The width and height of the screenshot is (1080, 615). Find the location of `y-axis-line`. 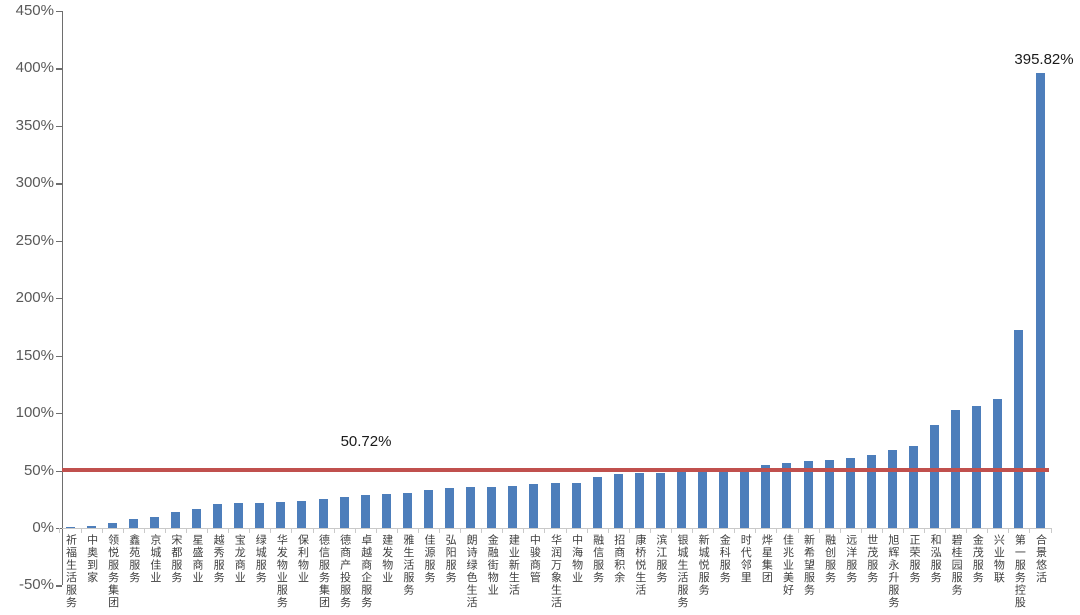

y-axis-line is located at coordinates (63, 298).